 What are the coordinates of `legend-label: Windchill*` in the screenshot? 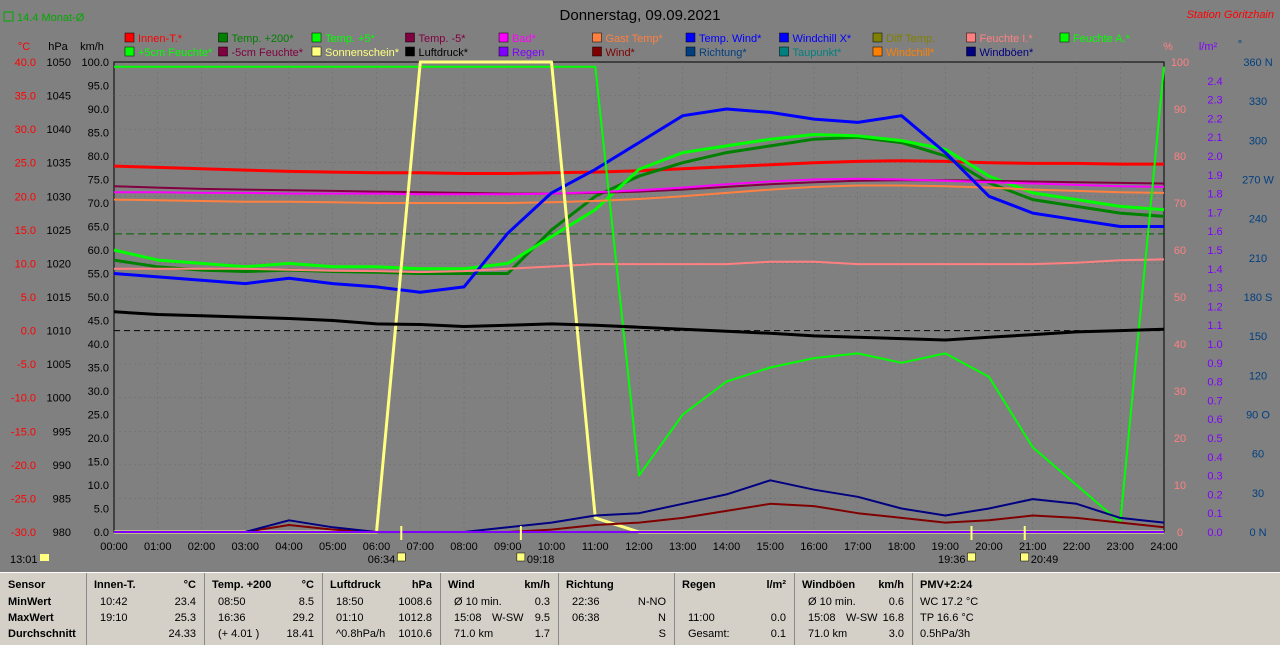 It's located at (910, 53).